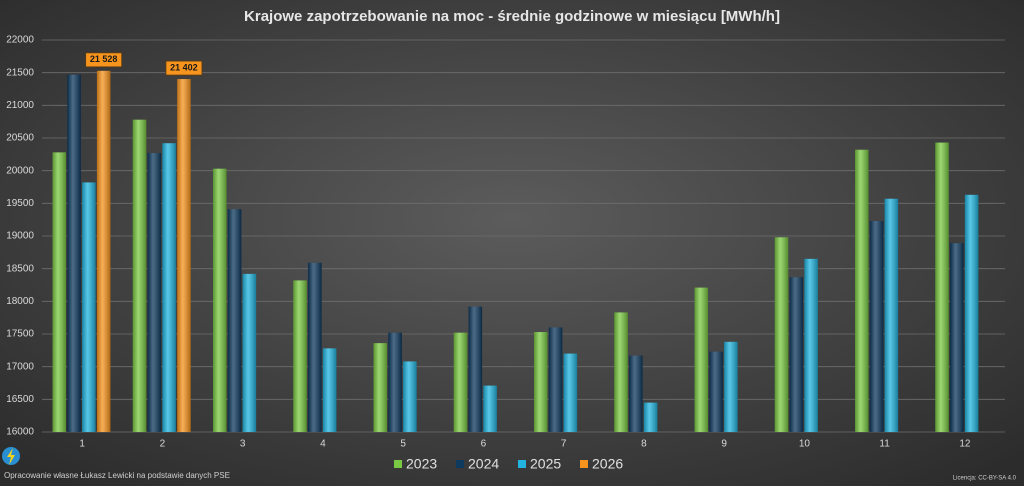 Image resolution: width=1024 pixels, height=486 pixels. I want to click on y-tick-label: 21000, so click(20, 105).